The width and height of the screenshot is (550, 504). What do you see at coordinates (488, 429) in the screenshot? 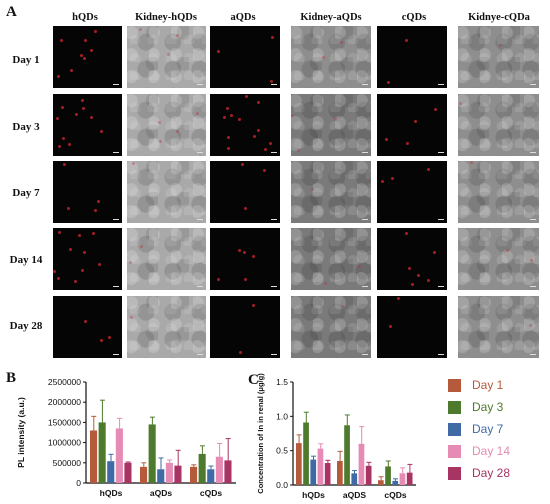
I see `legend-label-day-7: Day 7` at bounding box center [488, 429].